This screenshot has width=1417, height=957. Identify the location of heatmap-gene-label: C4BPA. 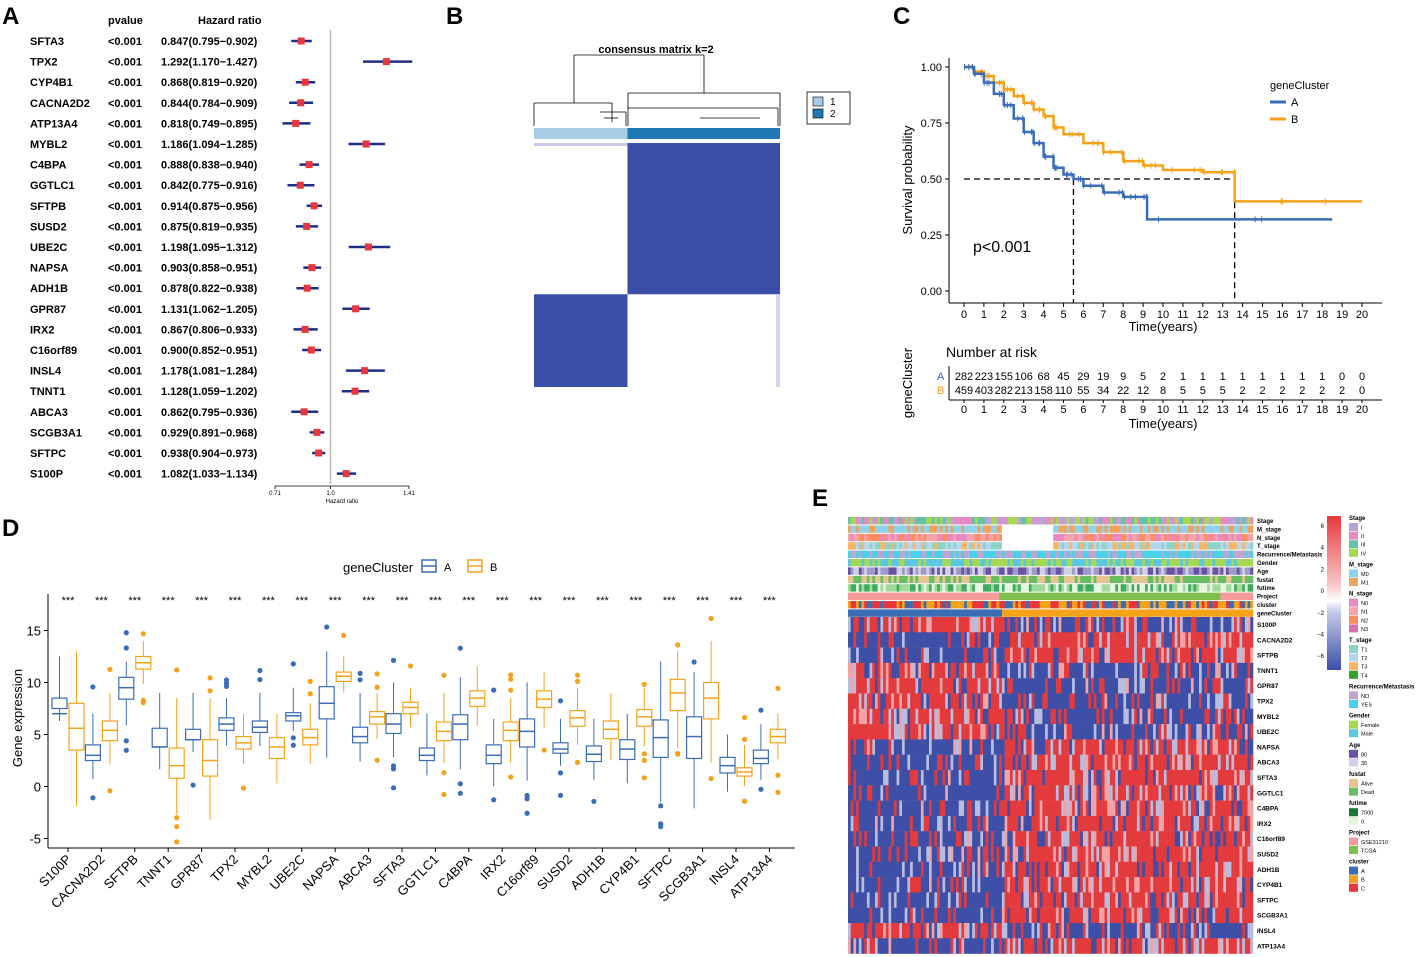
(1268, 809).